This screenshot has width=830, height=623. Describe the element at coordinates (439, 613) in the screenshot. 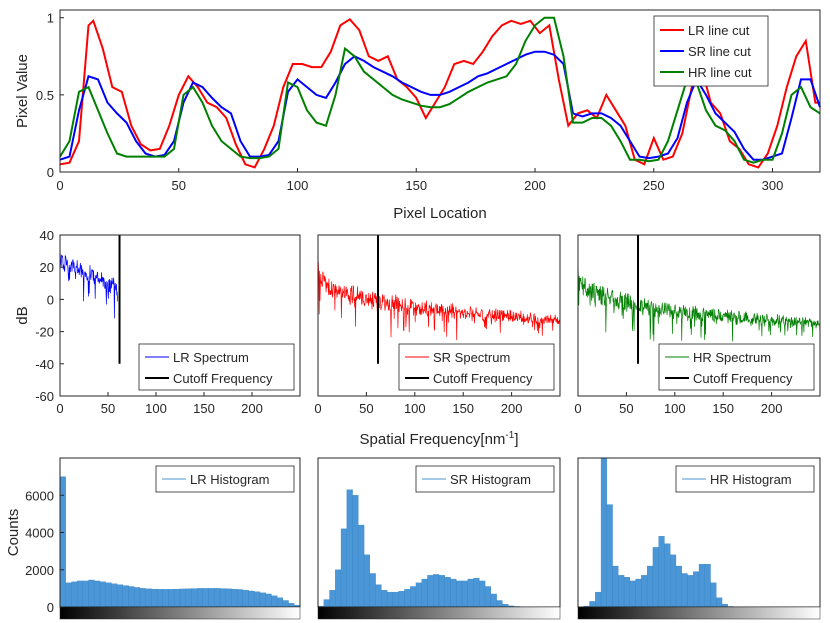

I see `grayscale-colorbar` at that location.